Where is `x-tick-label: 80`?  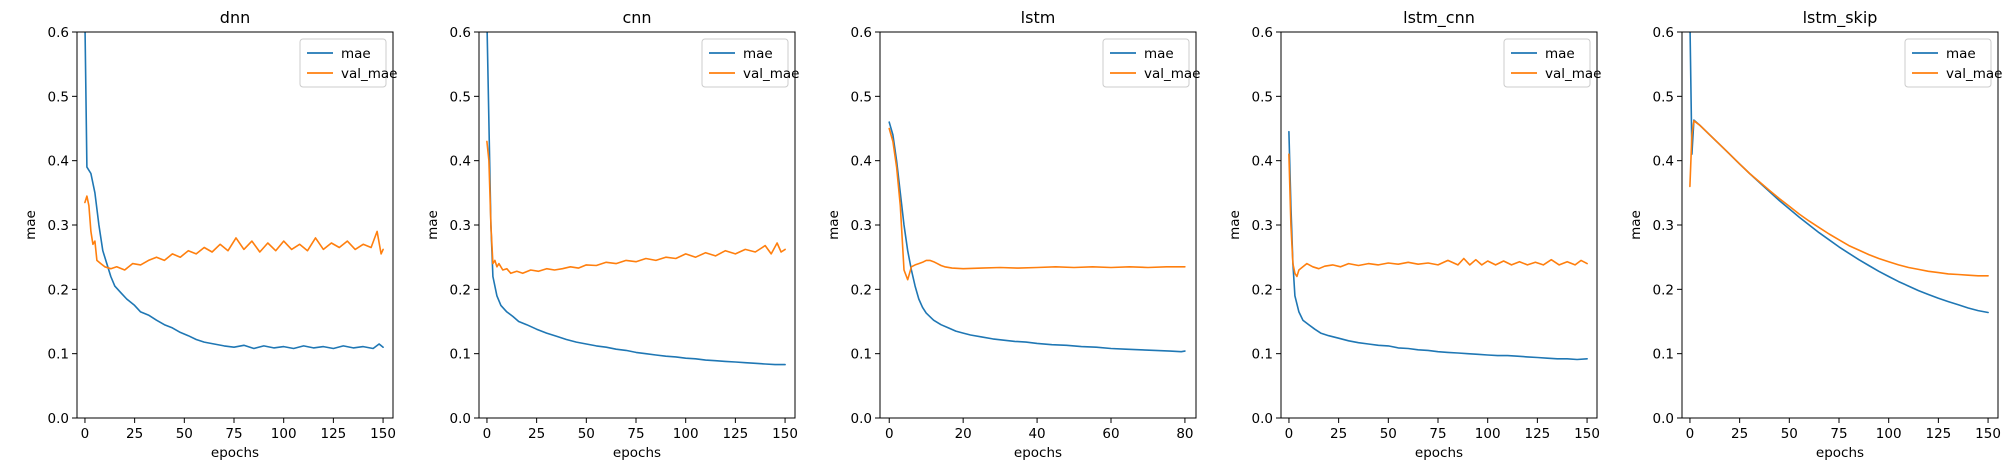
x-tick-label: 80 is located at coordinates (1184, 434).